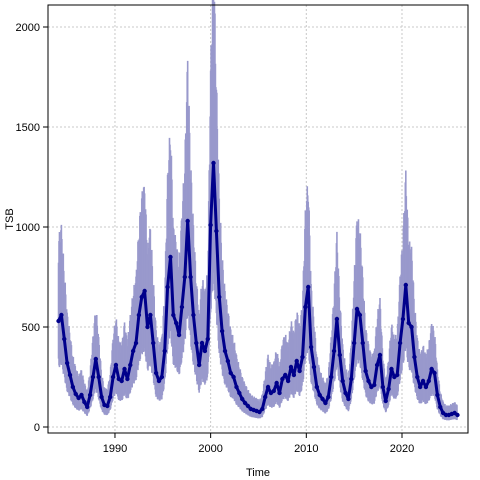 Image resolution: width=480 pixels, height=480 pixels. What do you see at coordinates (28, 28) in the screenshot?
I see `y-tick-label: 2000` at bounding box center [28, 28].